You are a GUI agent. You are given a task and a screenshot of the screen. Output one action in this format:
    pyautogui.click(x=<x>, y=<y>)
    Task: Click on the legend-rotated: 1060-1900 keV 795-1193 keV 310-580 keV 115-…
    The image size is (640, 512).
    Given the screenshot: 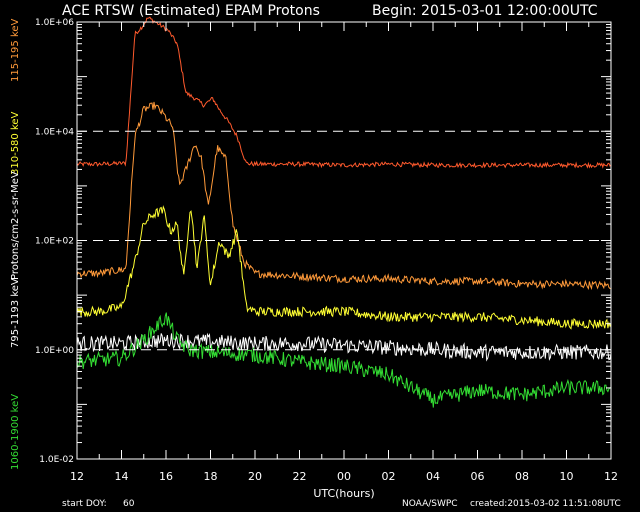 What is the action you would take?
    pyautogui.click(x=15, y=235)
    